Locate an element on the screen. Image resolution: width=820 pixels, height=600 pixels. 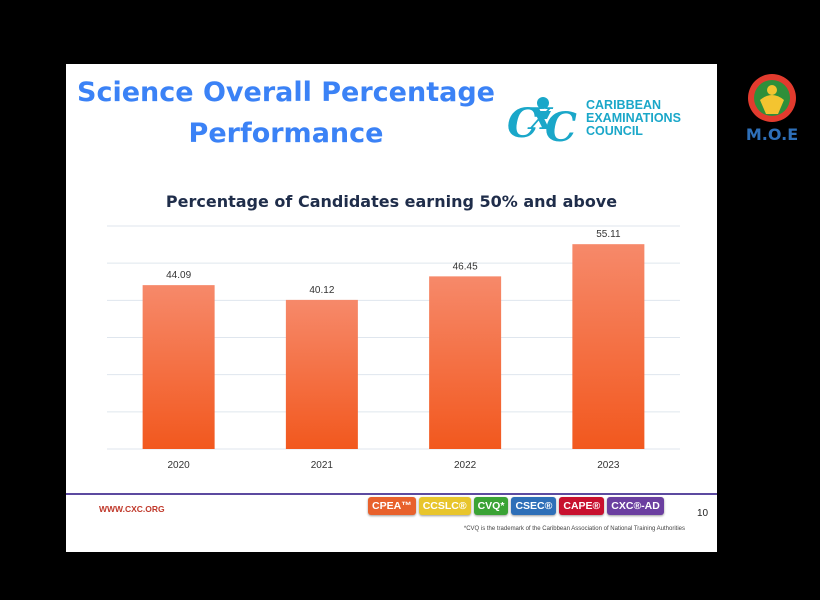
category-label: 2022 is located at coordinates (465, 465).